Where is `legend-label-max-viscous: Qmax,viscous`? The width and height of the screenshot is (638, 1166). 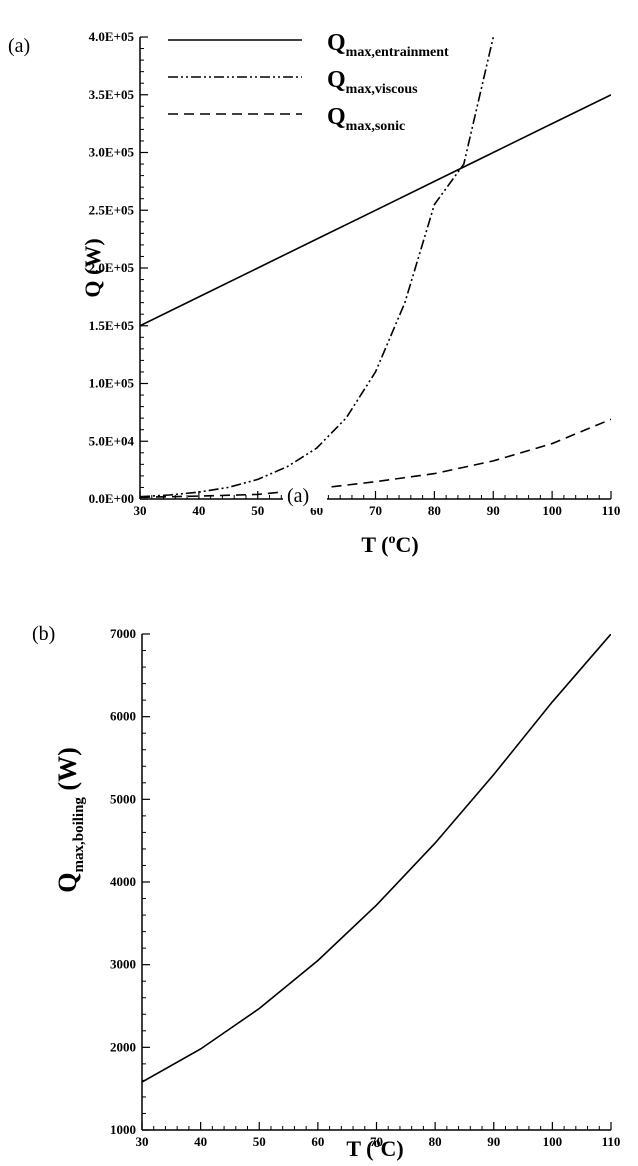 legend-label-max-viscous: Qmax,viscous is located at coordinates (372, 82).